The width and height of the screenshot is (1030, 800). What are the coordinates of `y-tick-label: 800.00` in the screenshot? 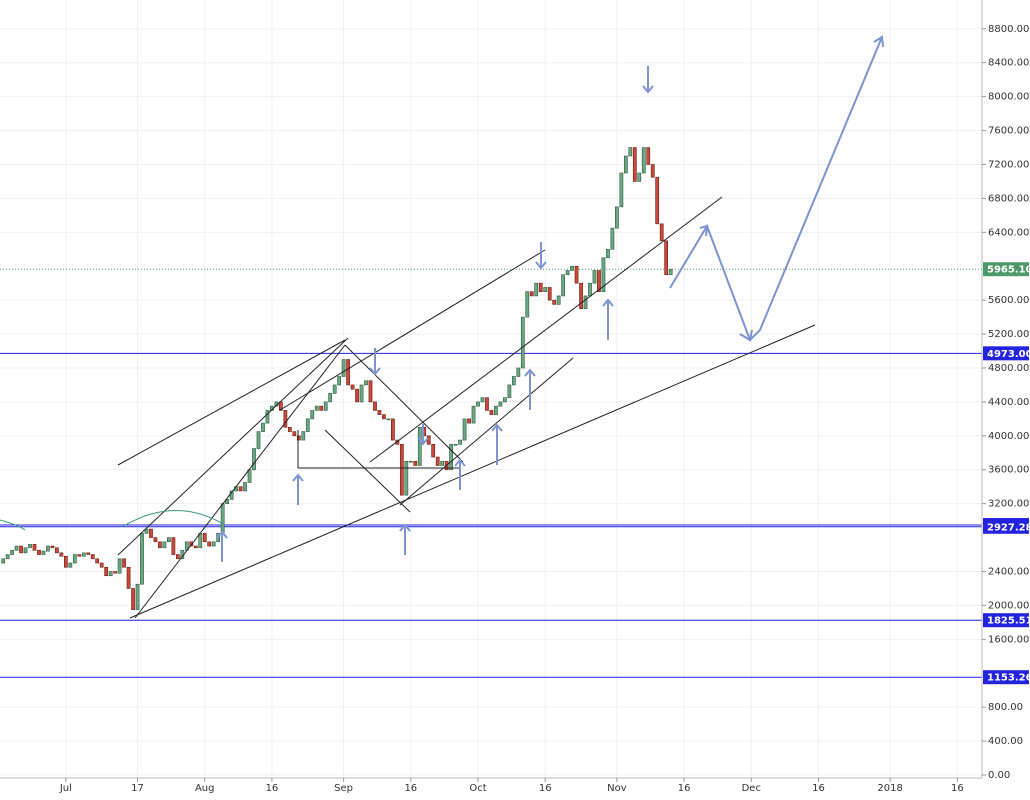 It's located at (1005, 707).